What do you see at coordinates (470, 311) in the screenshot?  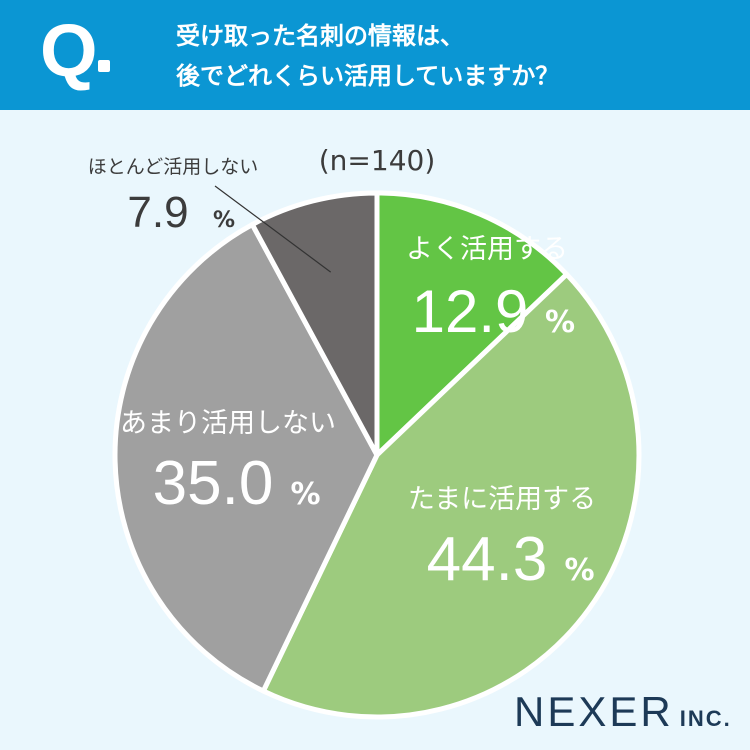 I see `slice-value-label: 12.9` at bounding box center [470, 311].